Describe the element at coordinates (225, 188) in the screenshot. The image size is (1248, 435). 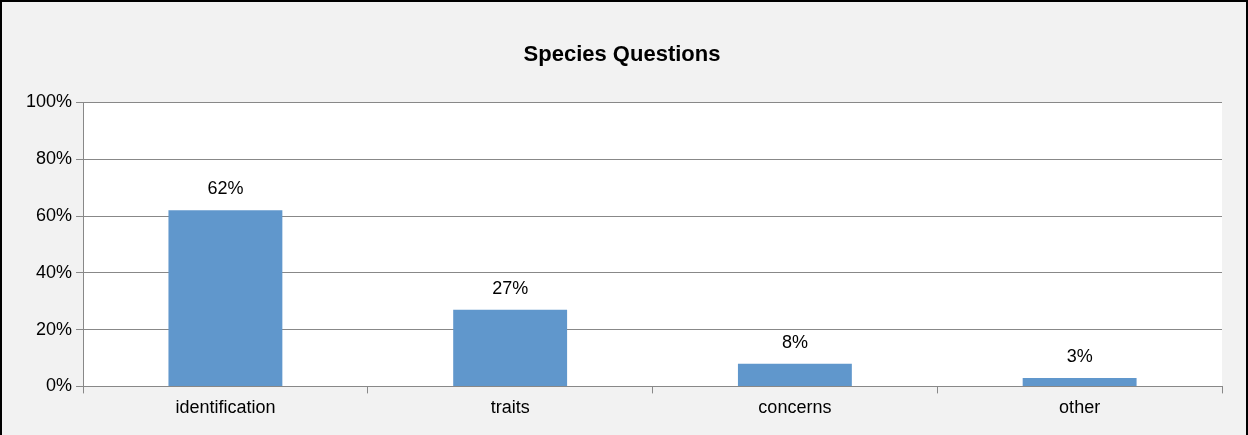
I see `data-label: 62%` at that location.